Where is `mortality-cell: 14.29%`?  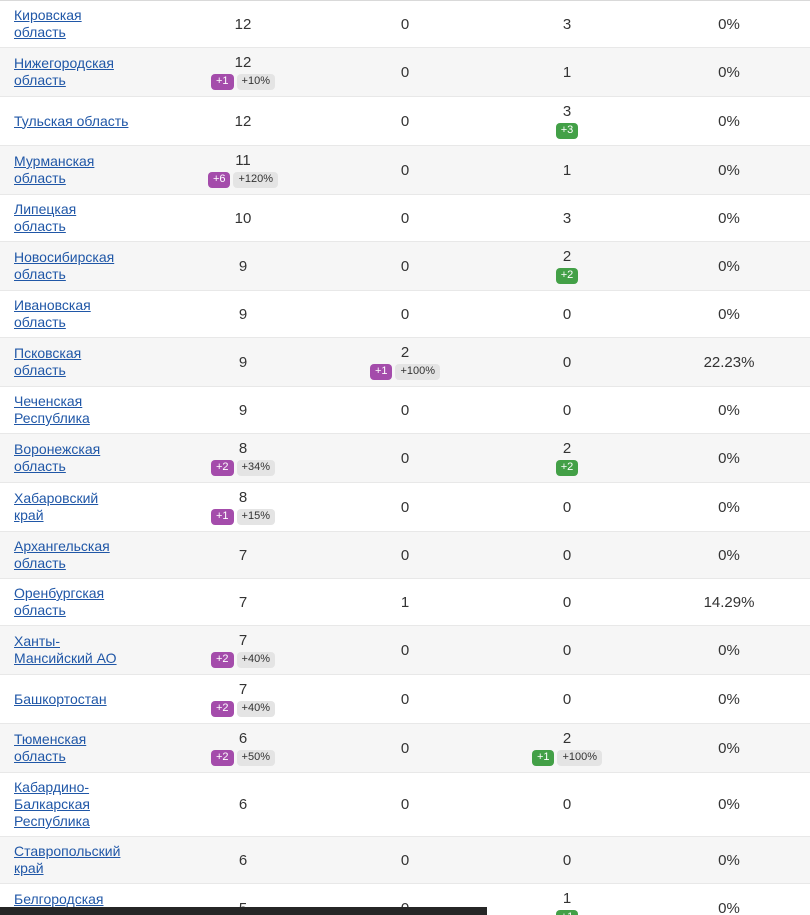
mortality-cell: 14.29% is located at coordinates (729, 602).